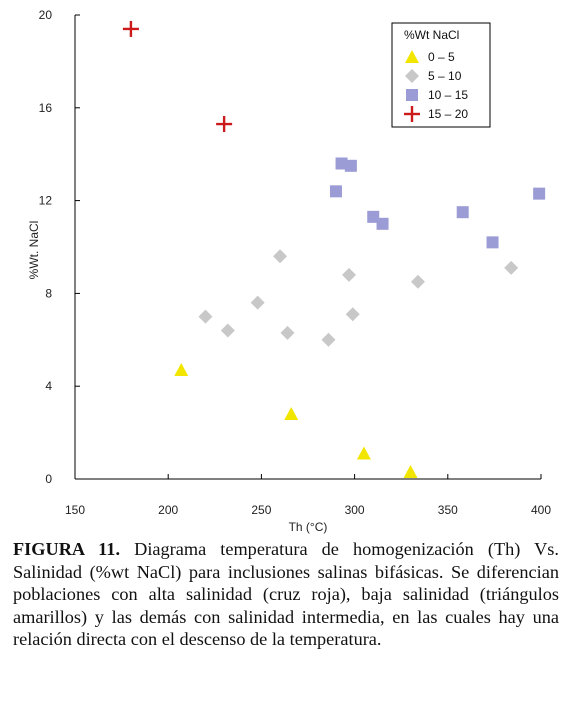 The width and height of the screenshot is (570, 703). What do you see at coordinates (67, 549) in the screenshot?
I see `caption-label: FIGURA 11.` at bounding box center [67, 549].